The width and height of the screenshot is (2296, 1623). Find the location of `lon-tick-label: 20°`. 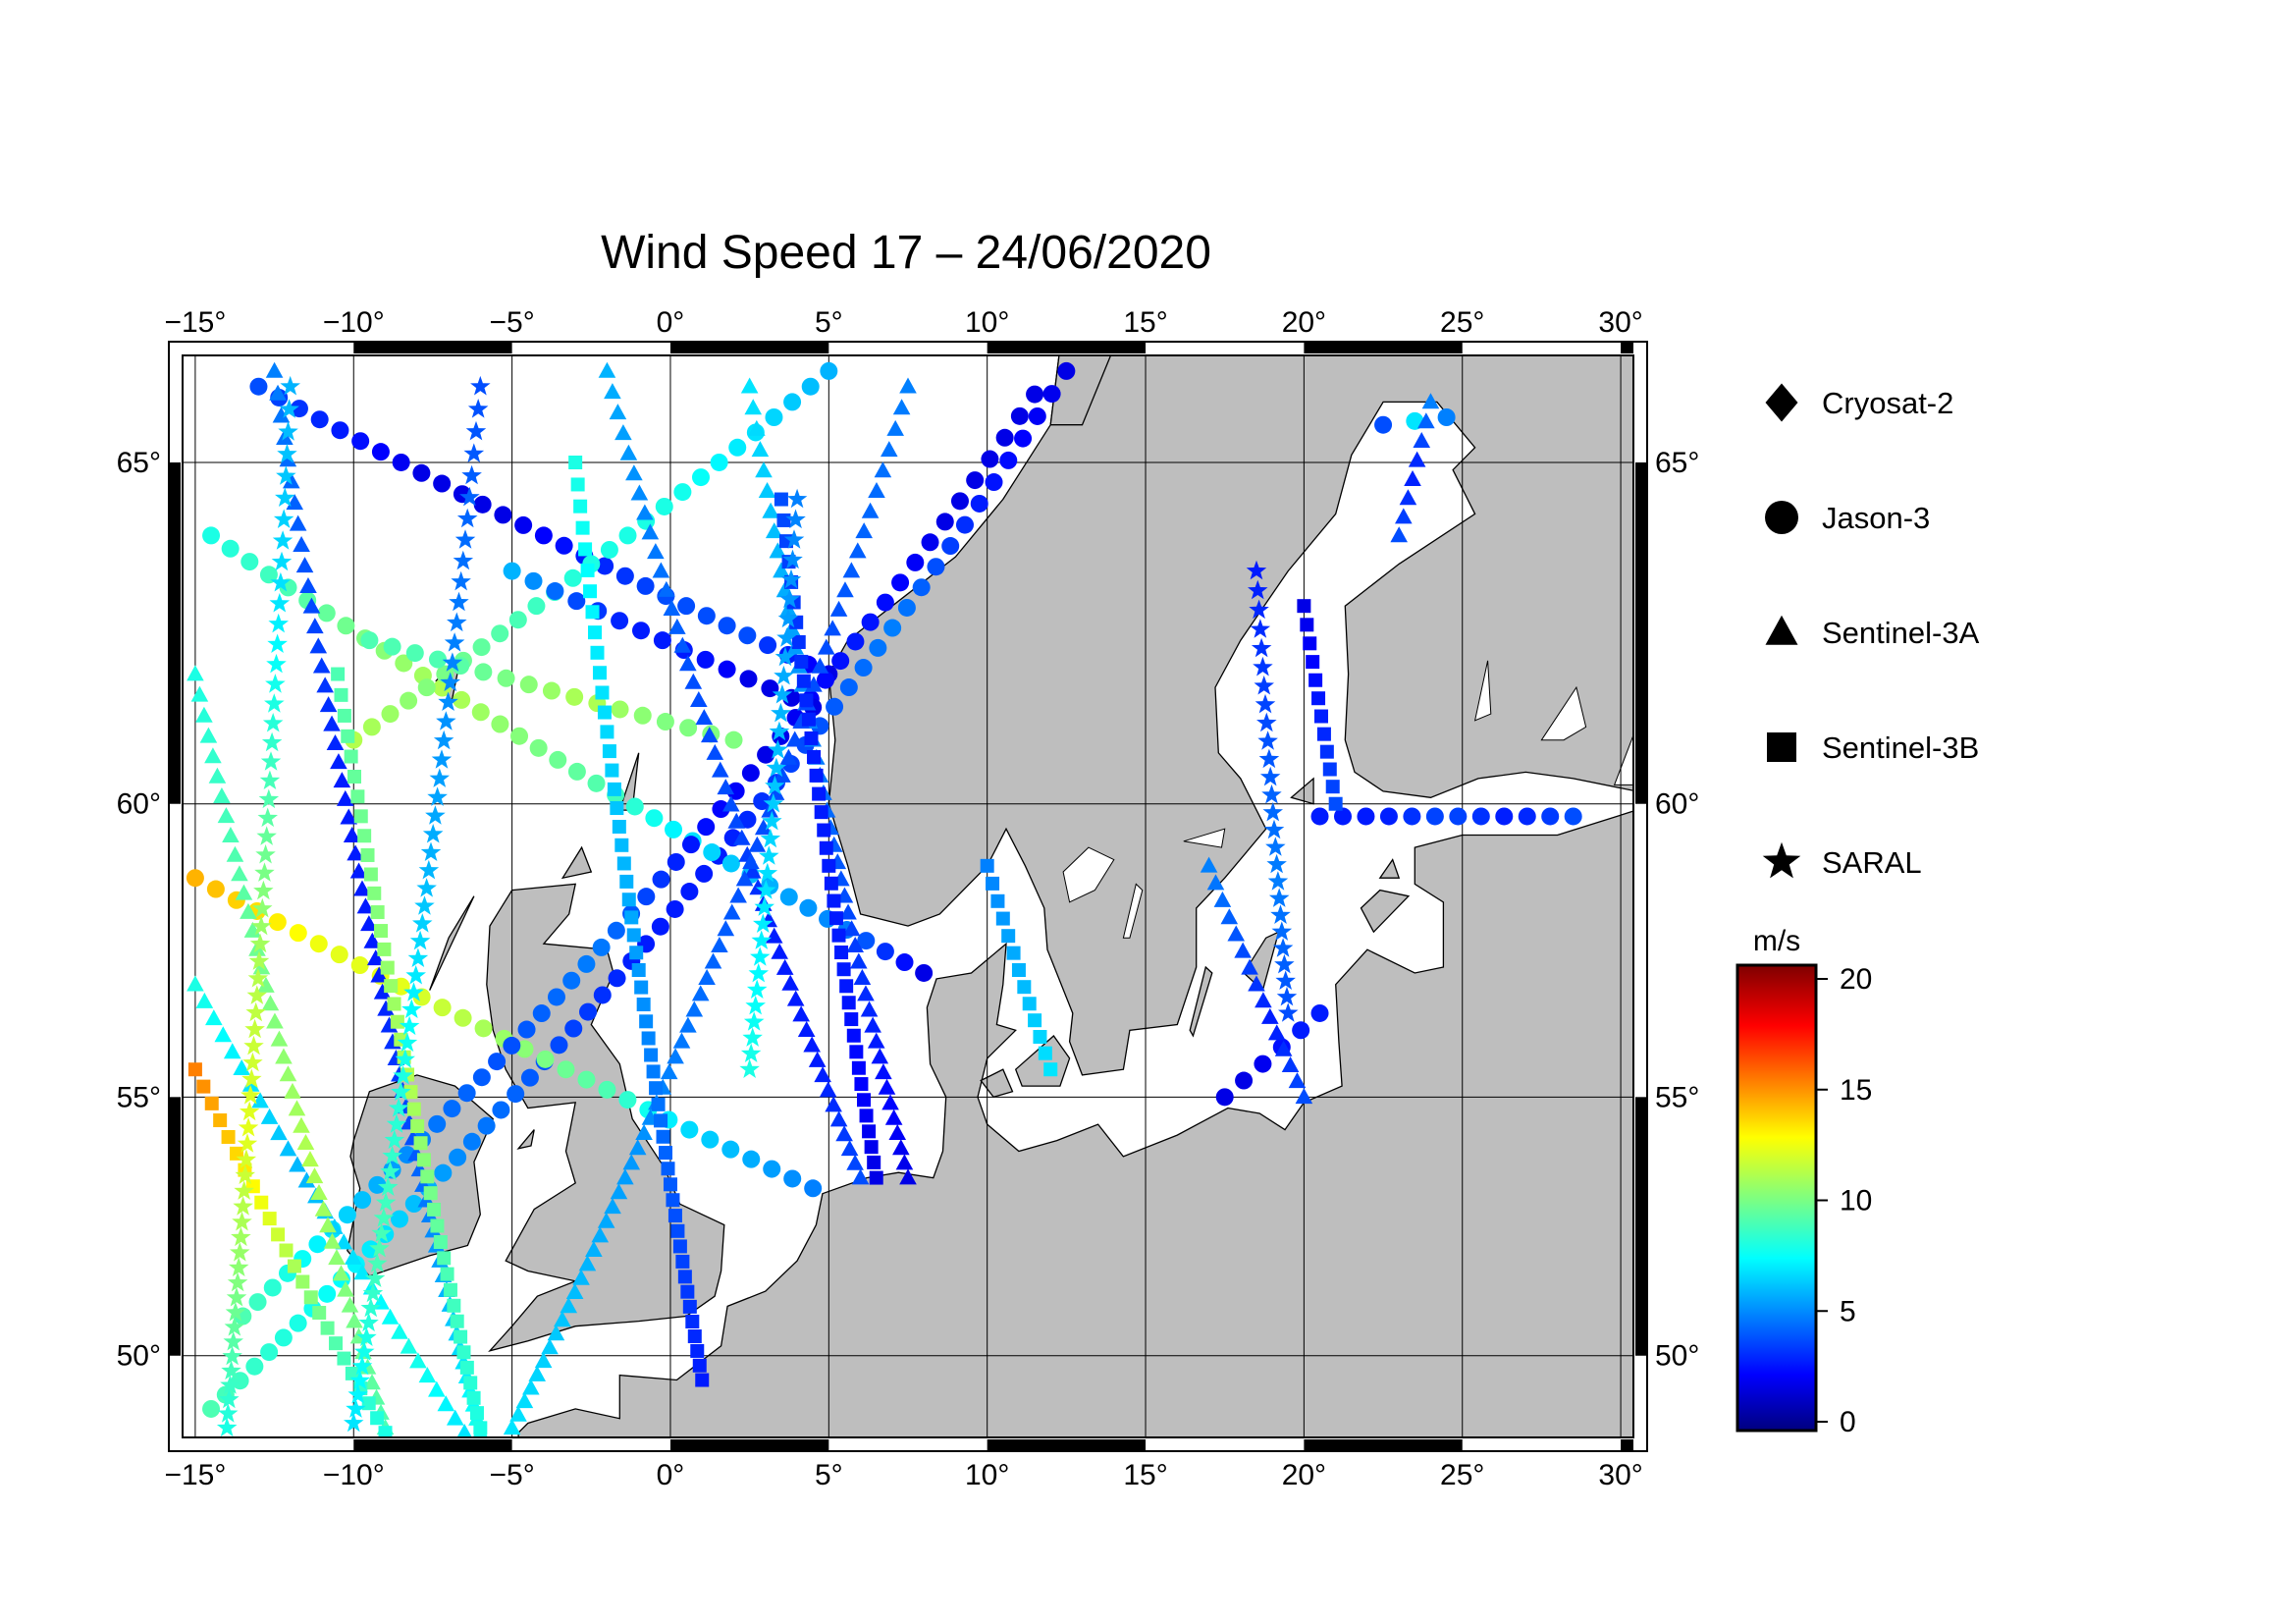

lon-tick-label: 20° is located at coordinates (1304, 322).